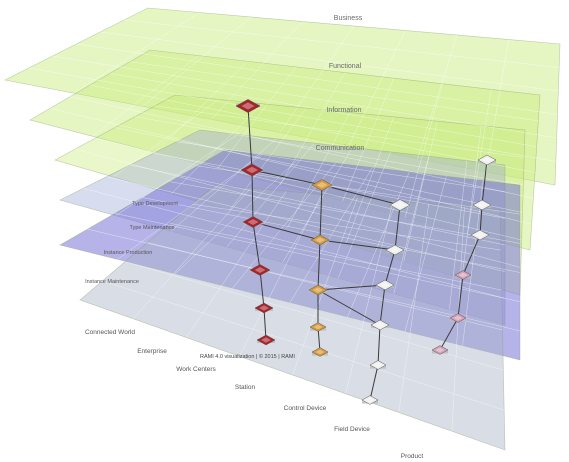 The width and height of the screenshot is (569, 462). I want to click on hierarchy-label: Enterprise, so click(152, 351).